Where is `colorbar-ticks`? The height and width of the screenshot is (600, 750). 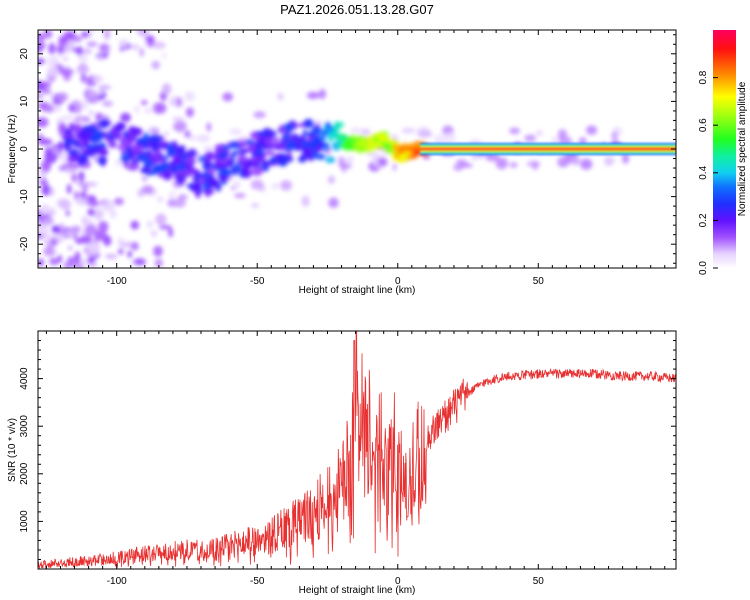 colorbar-ticks is located at coordinates (715, 173).